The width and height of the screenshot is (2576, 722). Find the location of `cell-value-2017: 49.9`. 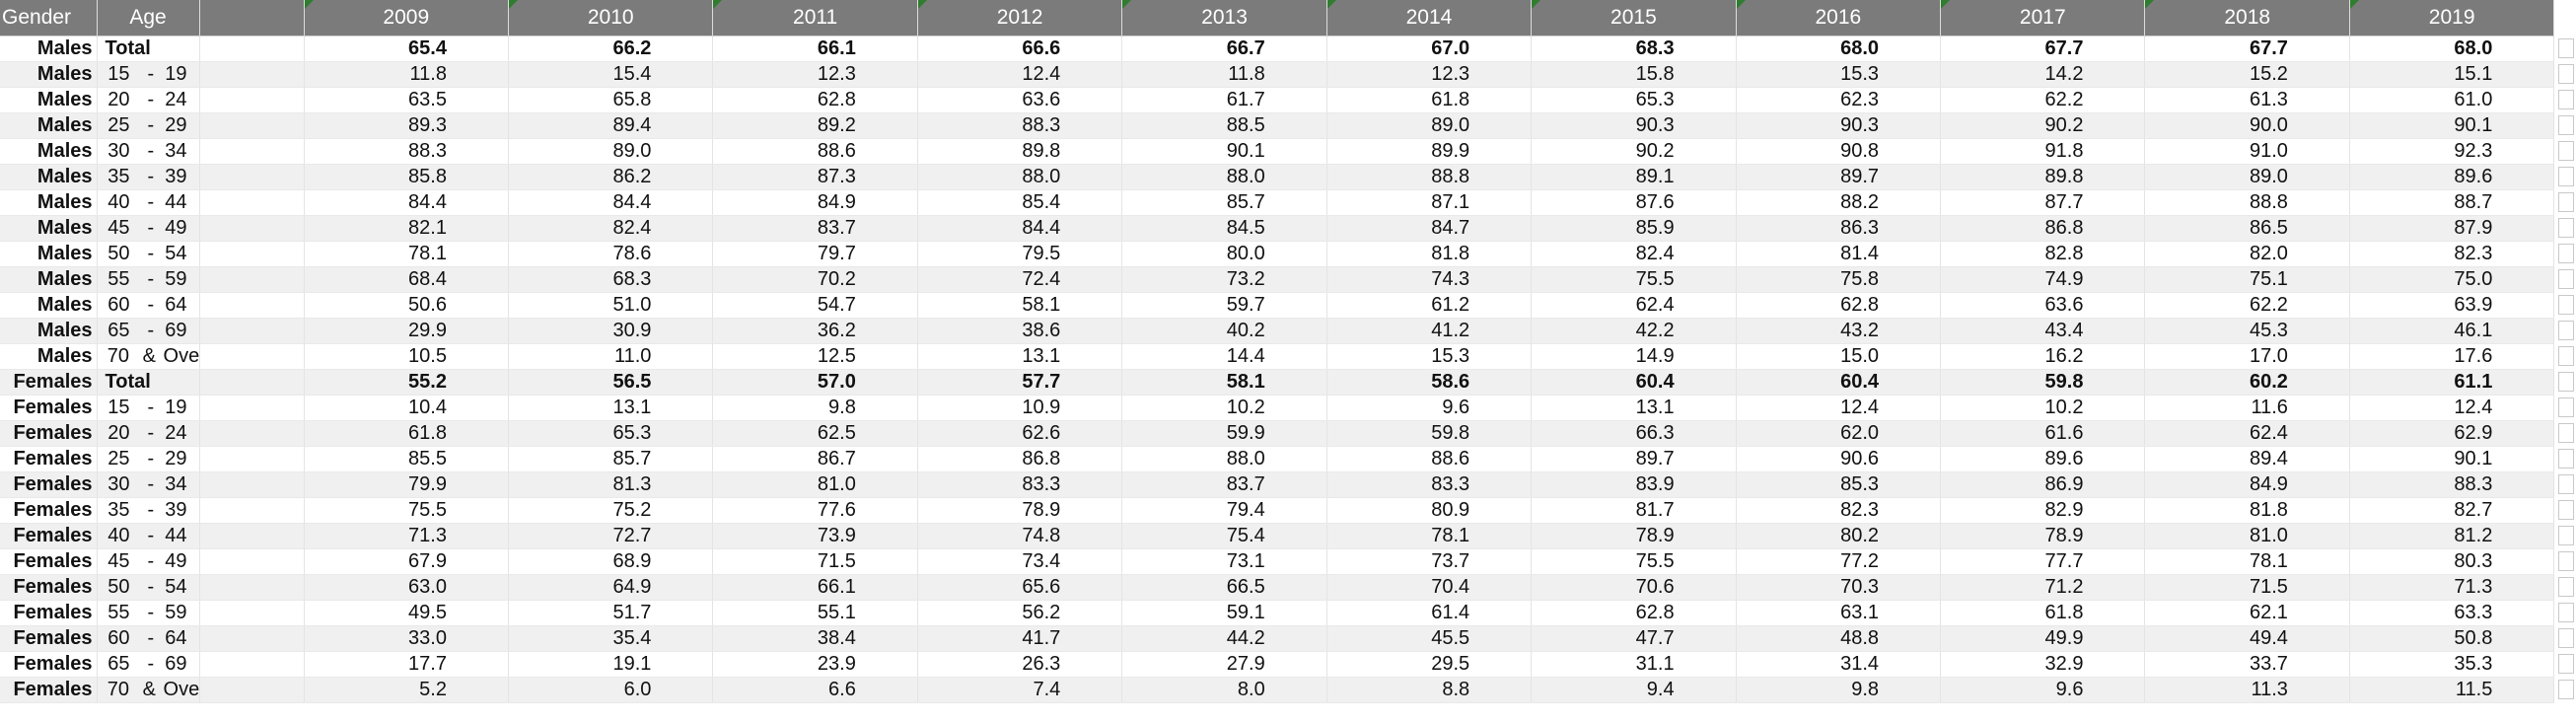

cell-value-2017: 49.9 is located at coordinates (2043, 639).